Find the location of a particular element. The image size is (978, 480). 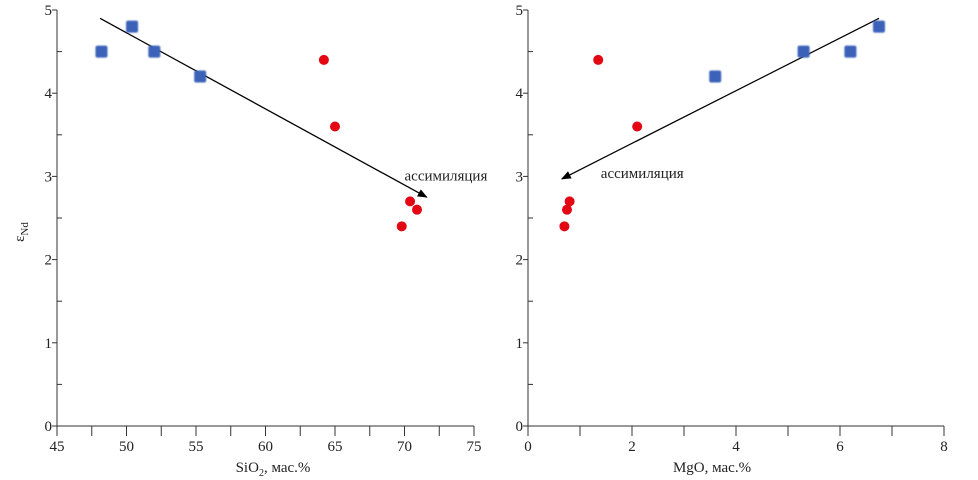

x-tick-label: 75 is located at coordinates (474, 447).